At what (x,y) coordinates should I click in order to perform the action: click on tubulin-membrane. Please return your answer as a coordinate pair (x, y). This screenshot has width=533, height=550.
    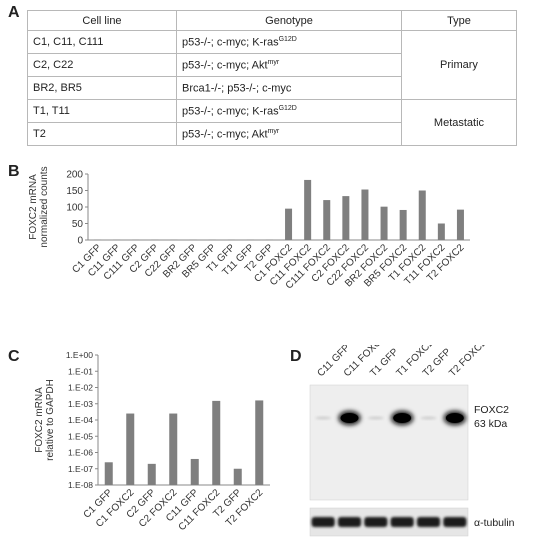
    Looking at the image, I should click on (389, 522).